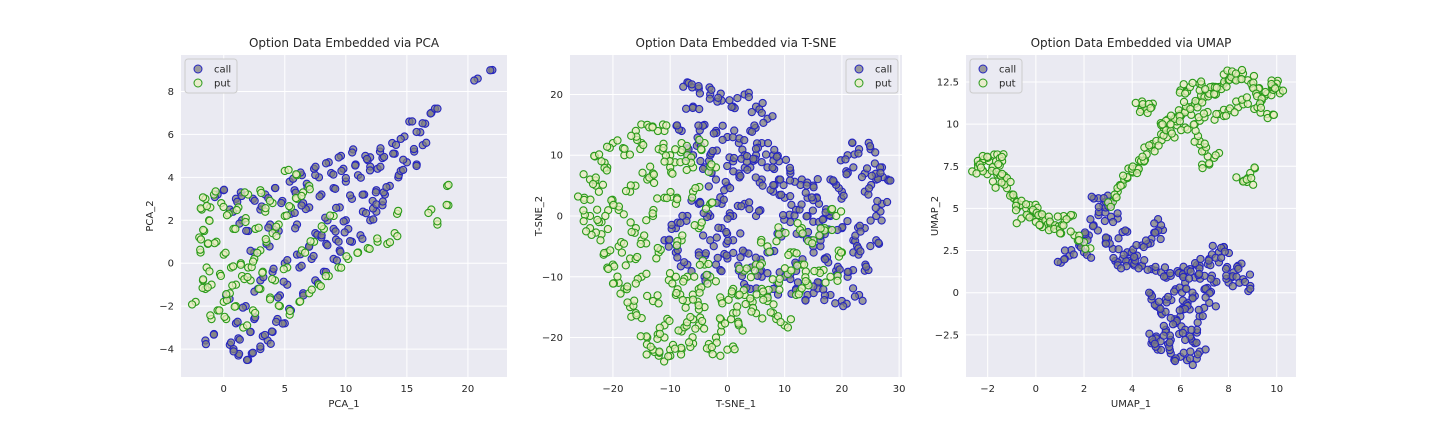 The width and height of the screenshot is (1440, 432). What do you see at coordinates (996, 76) in the screenshot?
I see `umap-legend: call put` at bounding box center [996, 76].